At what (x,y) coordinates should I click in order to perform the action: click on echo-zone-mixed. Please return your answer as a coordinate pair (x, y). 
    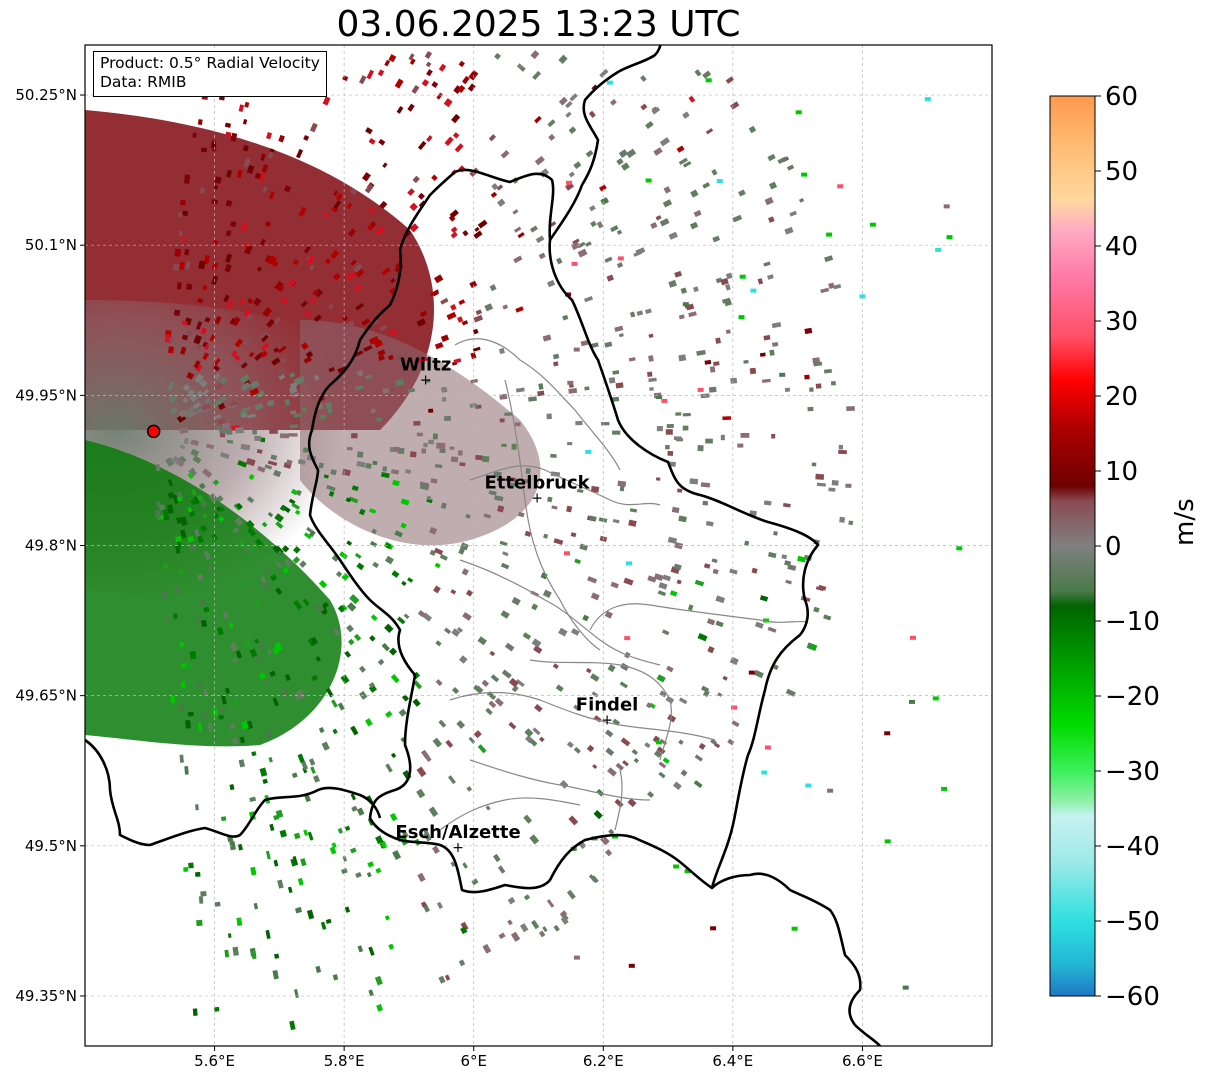
    Looking at the image, I should click on (420, 433).